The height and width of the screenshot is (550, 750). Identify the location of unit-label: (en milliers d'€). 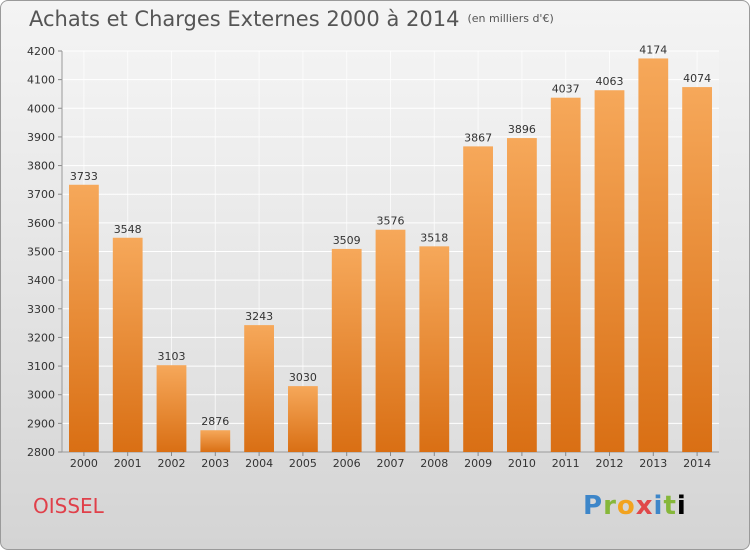
(510, 18).